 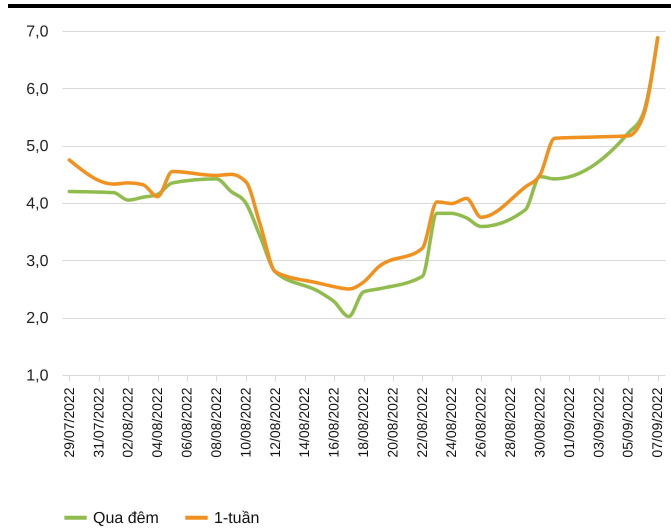 What do you see at coordinates (568, 422) in the screenshot?
I see `x-tick-label: 01/09/2022` at bounding box center [568, 422].